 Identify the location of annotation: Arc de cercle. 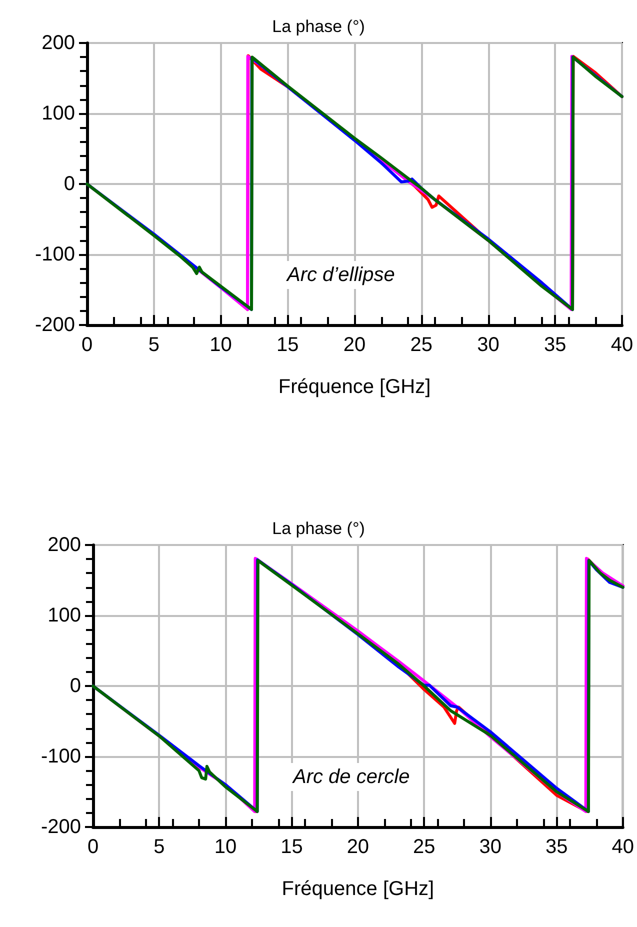
(351, 777).